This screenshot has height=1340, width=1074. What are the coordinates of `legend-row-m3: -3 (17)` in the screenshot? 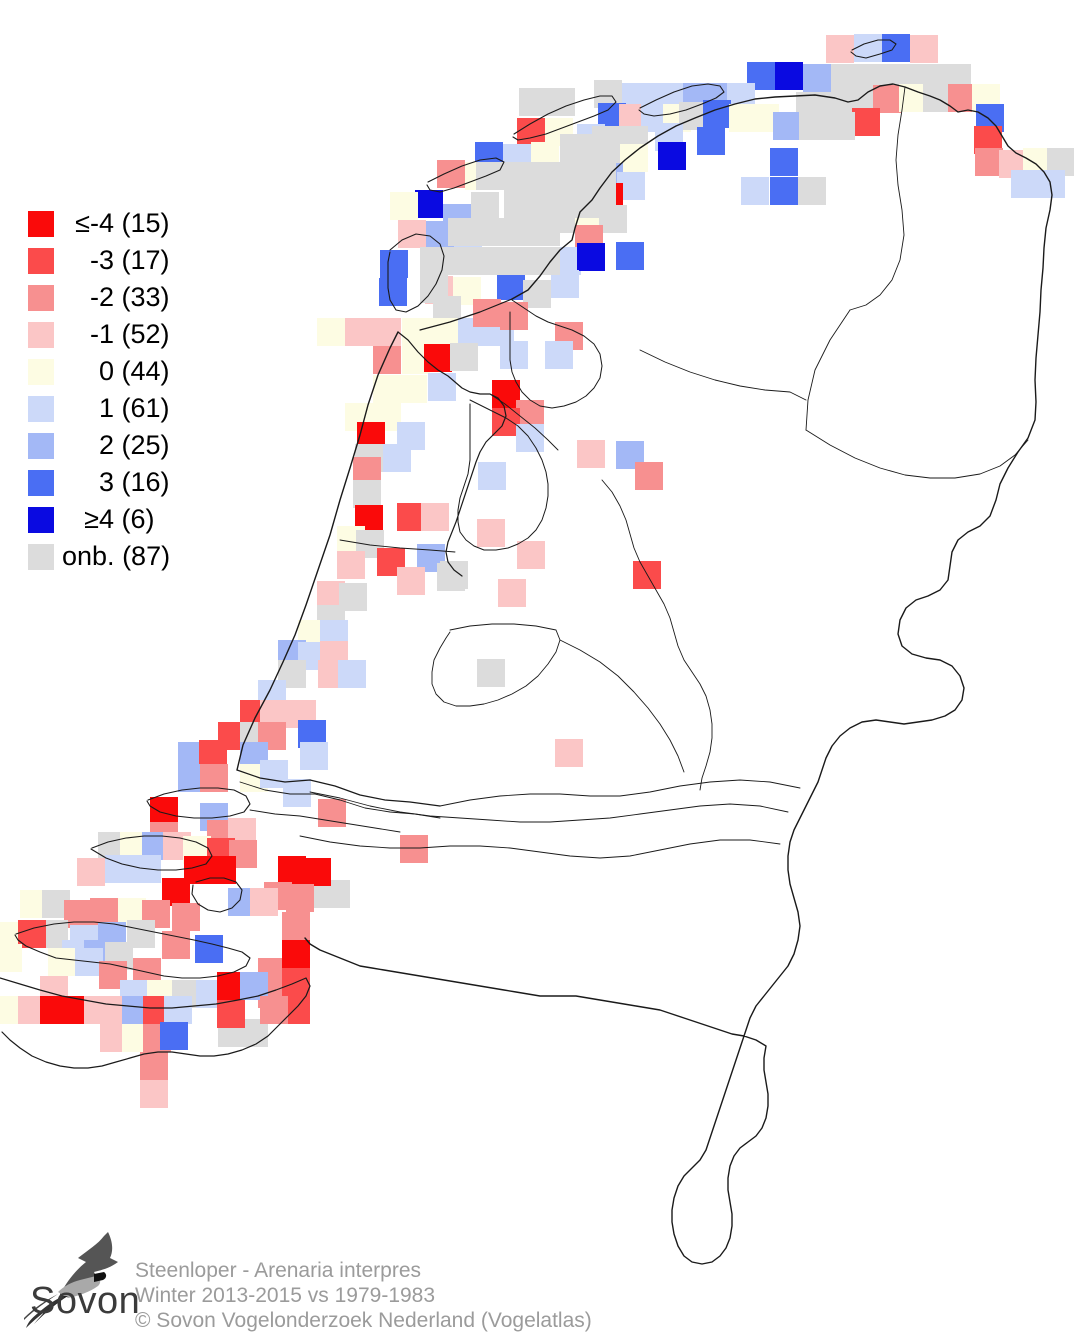 It's located at (99, 260).